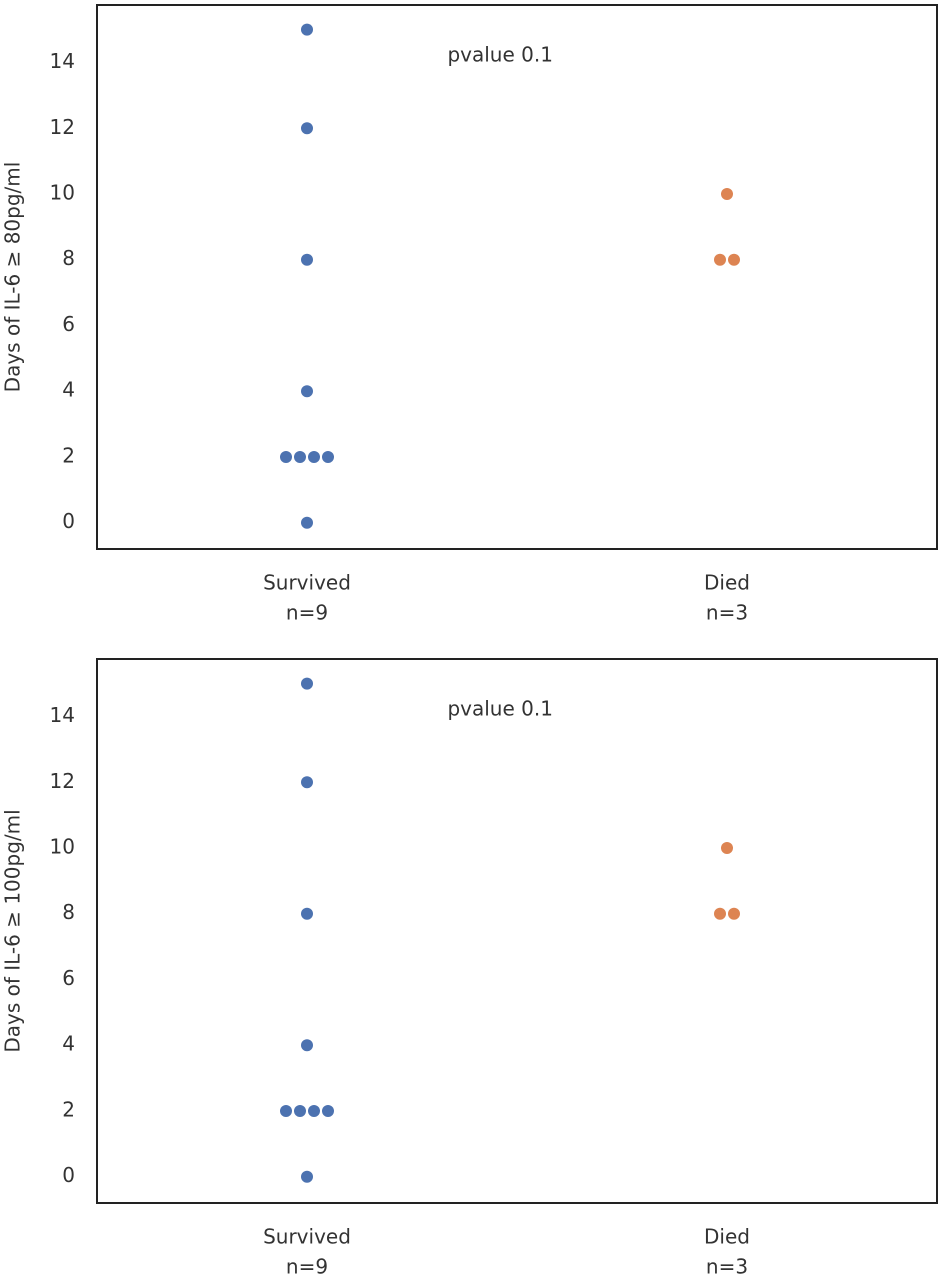 This screenshot has height=1280, width=943. What do you see at coordinates (13, 930) in the screenshot?
I see `y-axis-label: Days of IL-6 ≥ 100pg/ml` at bounding box center [13, 930].